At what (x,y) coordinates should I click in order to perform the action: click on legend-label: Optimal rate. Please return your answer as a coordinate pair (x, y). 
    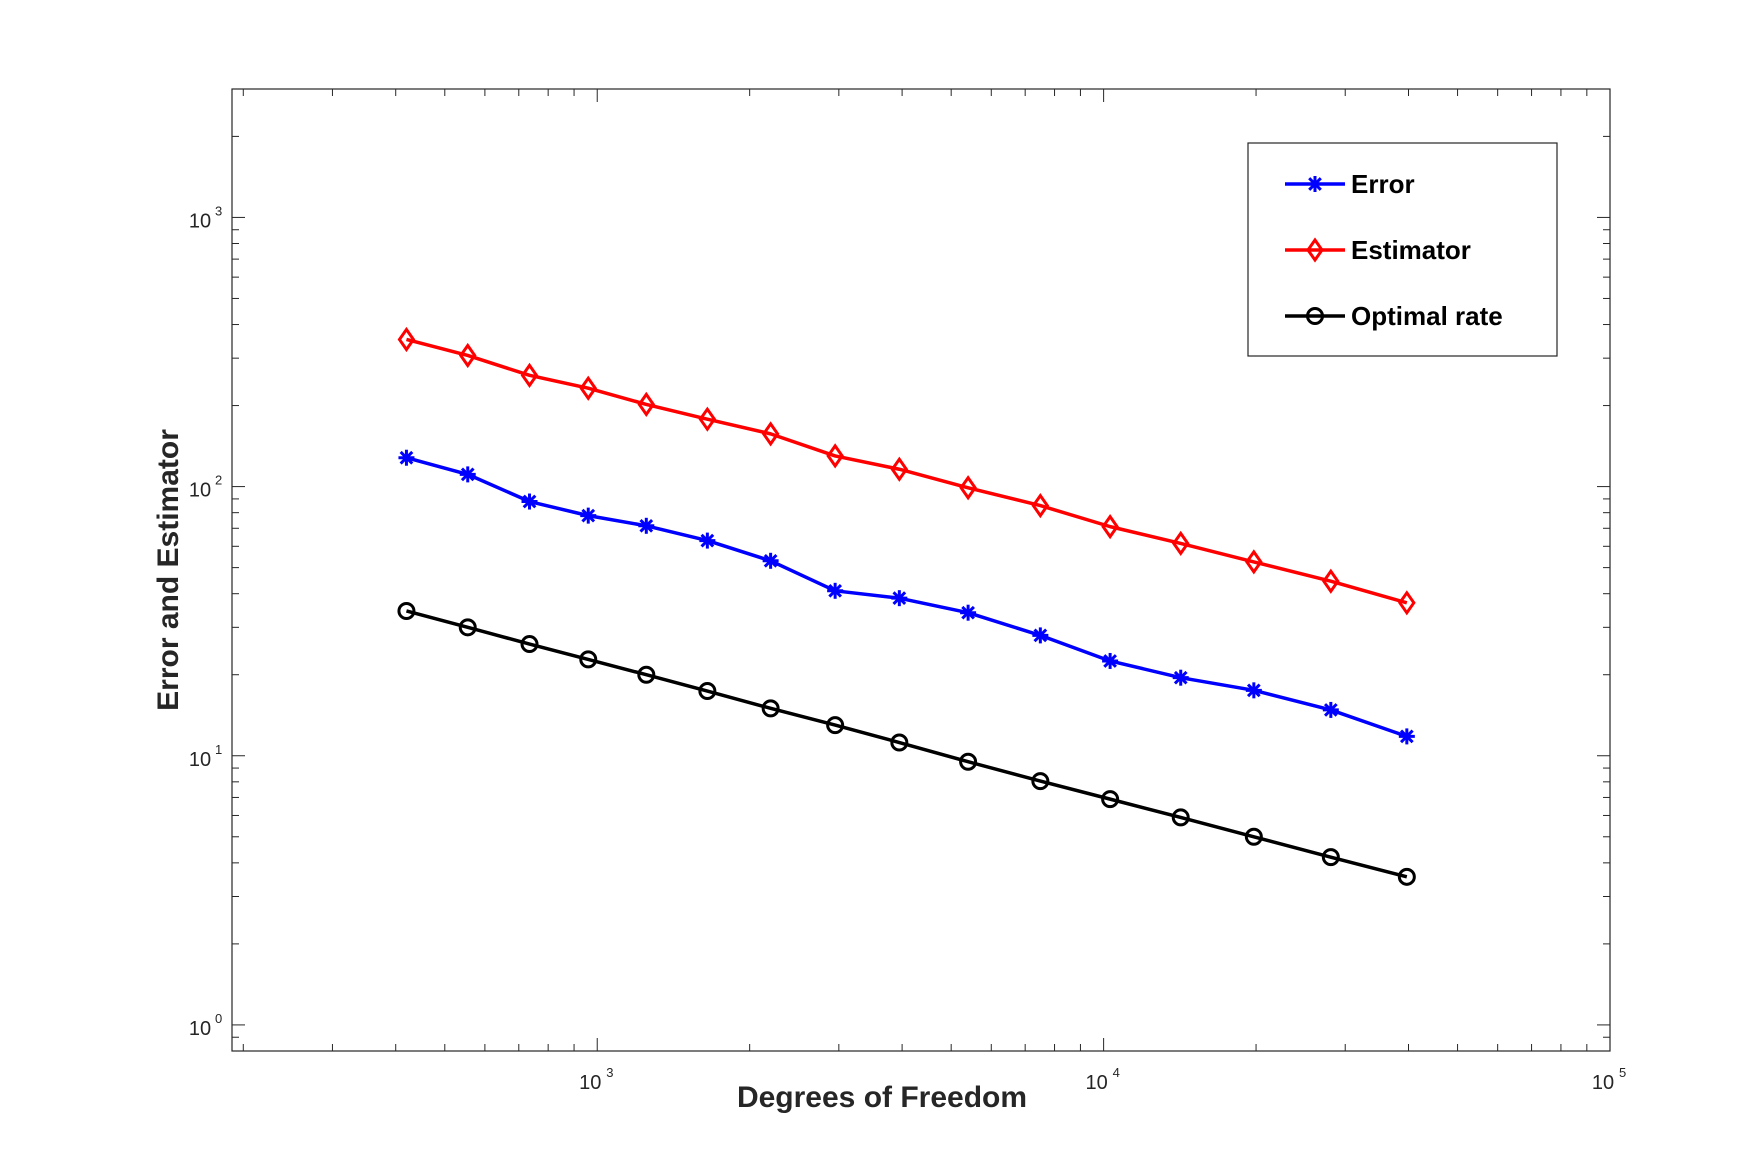
    Looking at the image, I should click on (1427, 316).